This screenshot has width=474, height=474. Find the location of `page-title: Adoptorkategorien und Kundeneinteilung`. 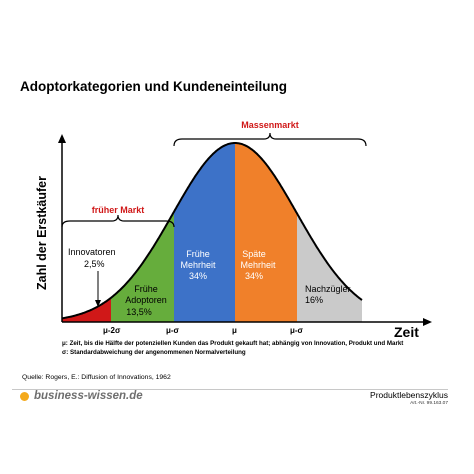

page-title: Adoptorkategorien und Kundeneinteilung is located at coordinates (153, 86).